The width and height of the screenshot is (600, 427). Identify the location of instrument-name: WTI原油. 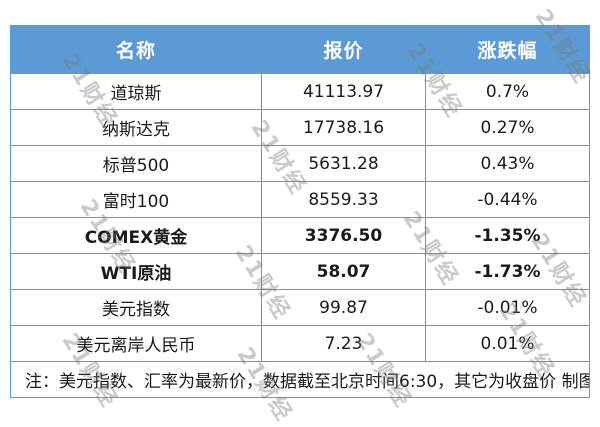
(136, 271).